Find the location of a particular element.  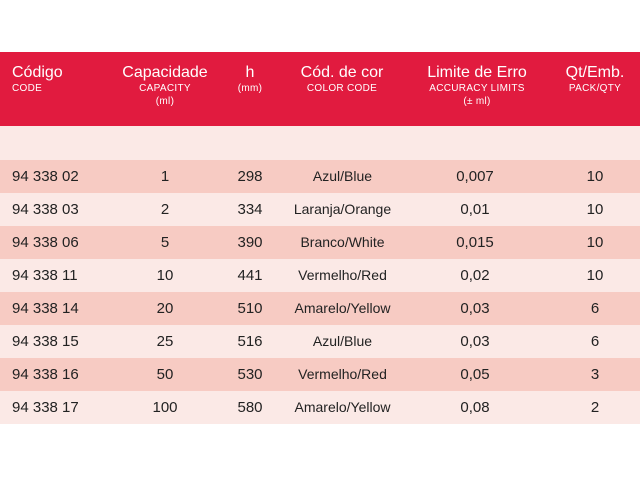

header-accuracy-sublabel: ACCURACY LIMITS is located at coordinates (477, 88).